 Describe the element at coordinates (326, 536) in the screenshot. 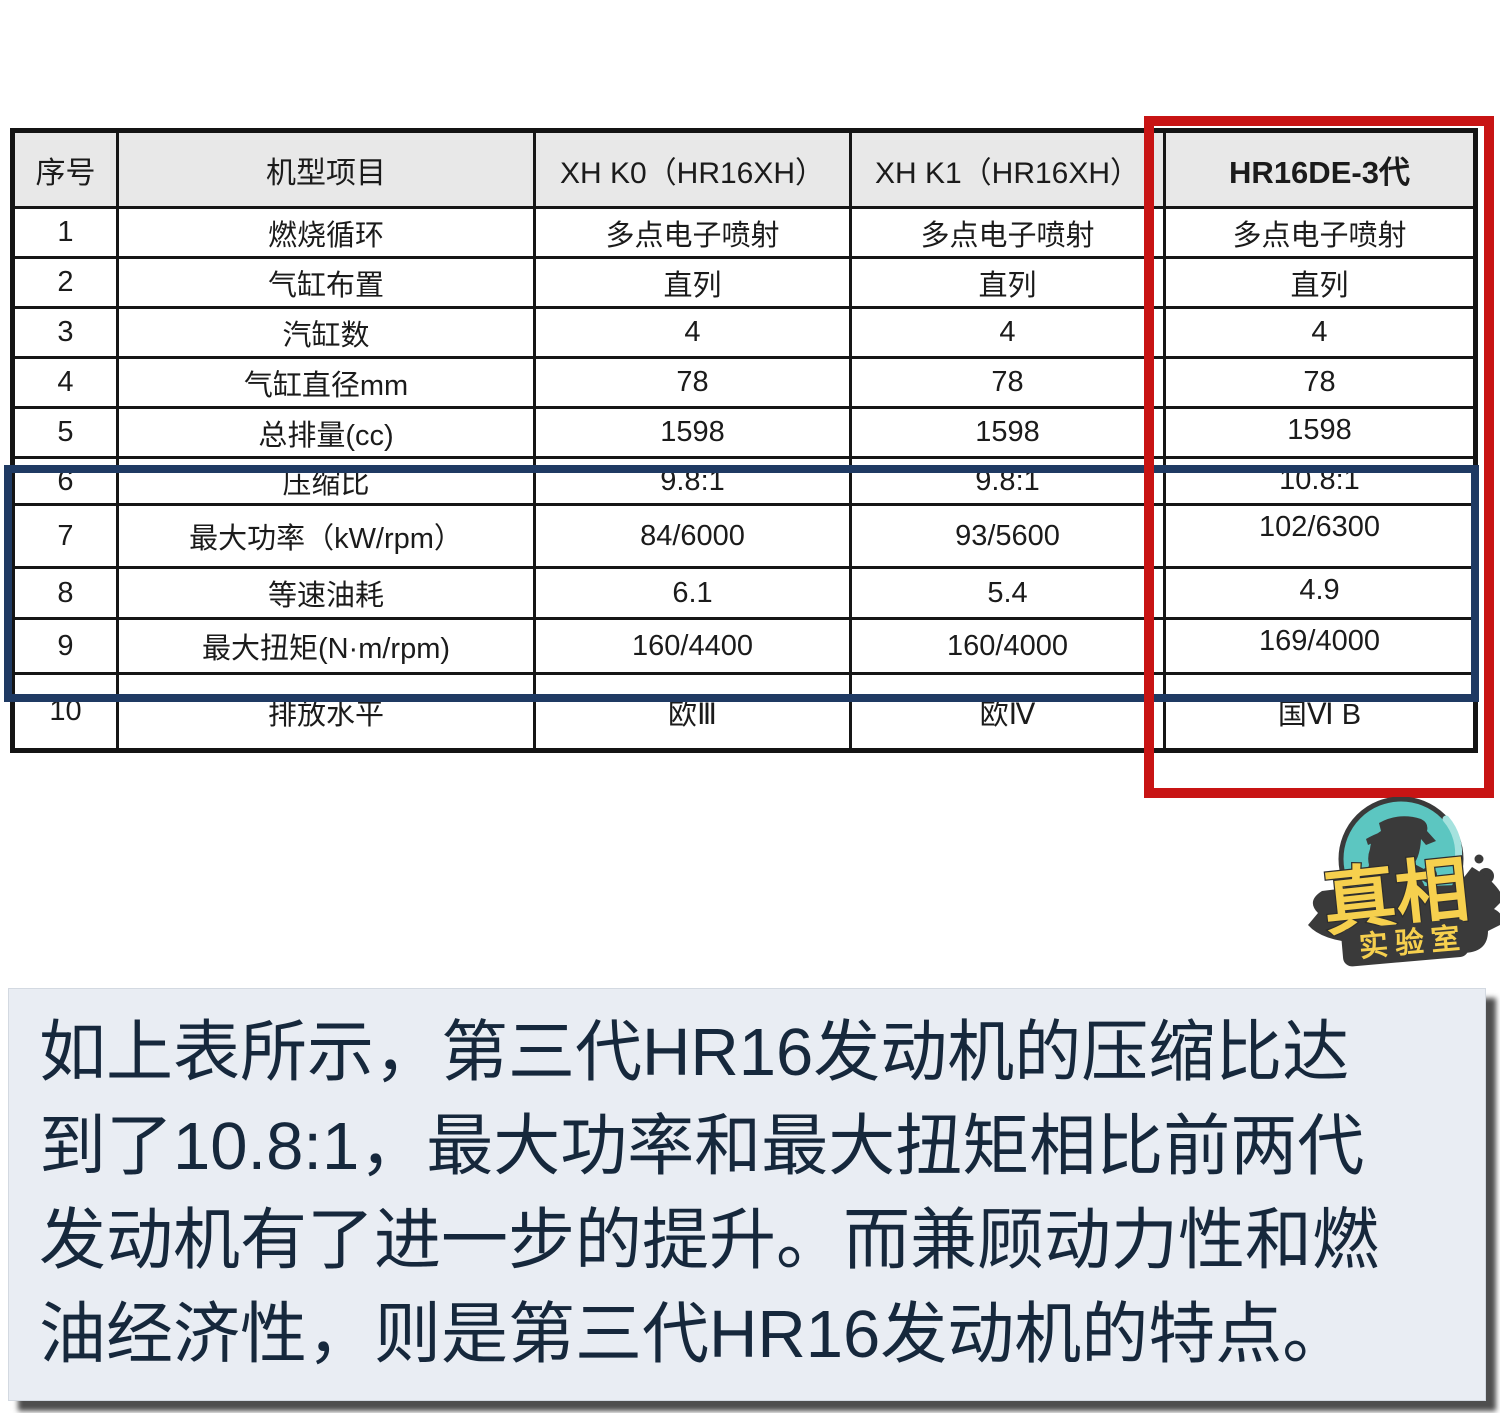

I see `table-cell: 最大功率（kW/rpm）` at that location.